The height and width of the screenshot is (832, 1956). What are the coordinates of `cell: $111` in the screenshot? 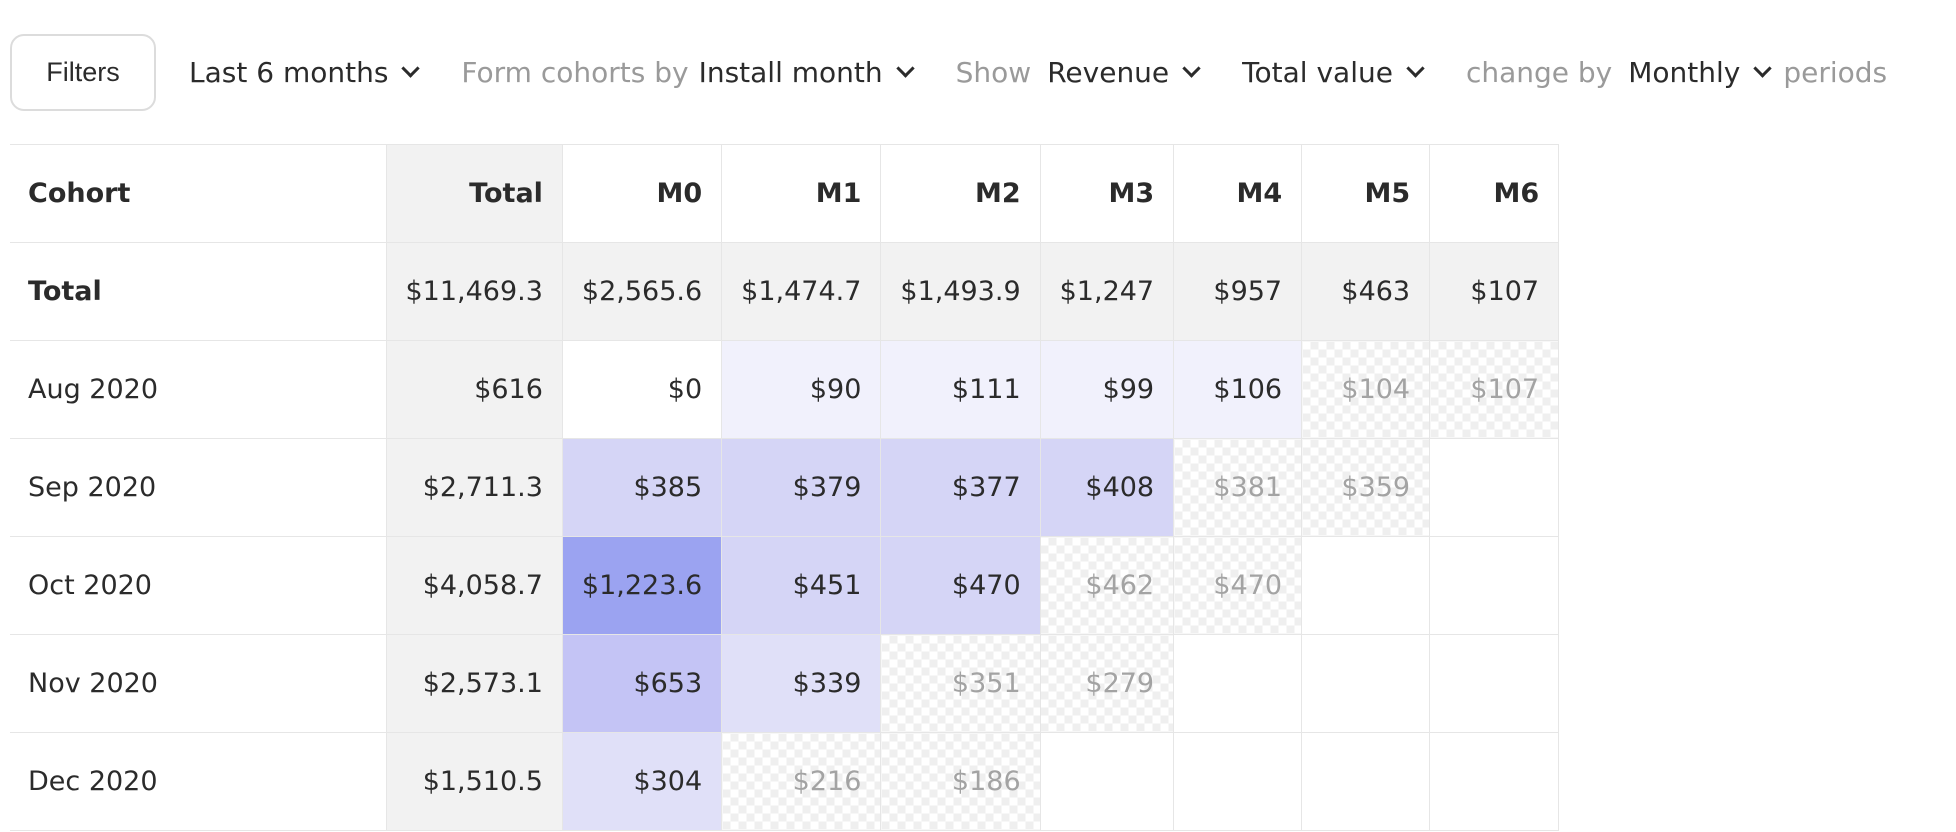 It's located at (960, 389).